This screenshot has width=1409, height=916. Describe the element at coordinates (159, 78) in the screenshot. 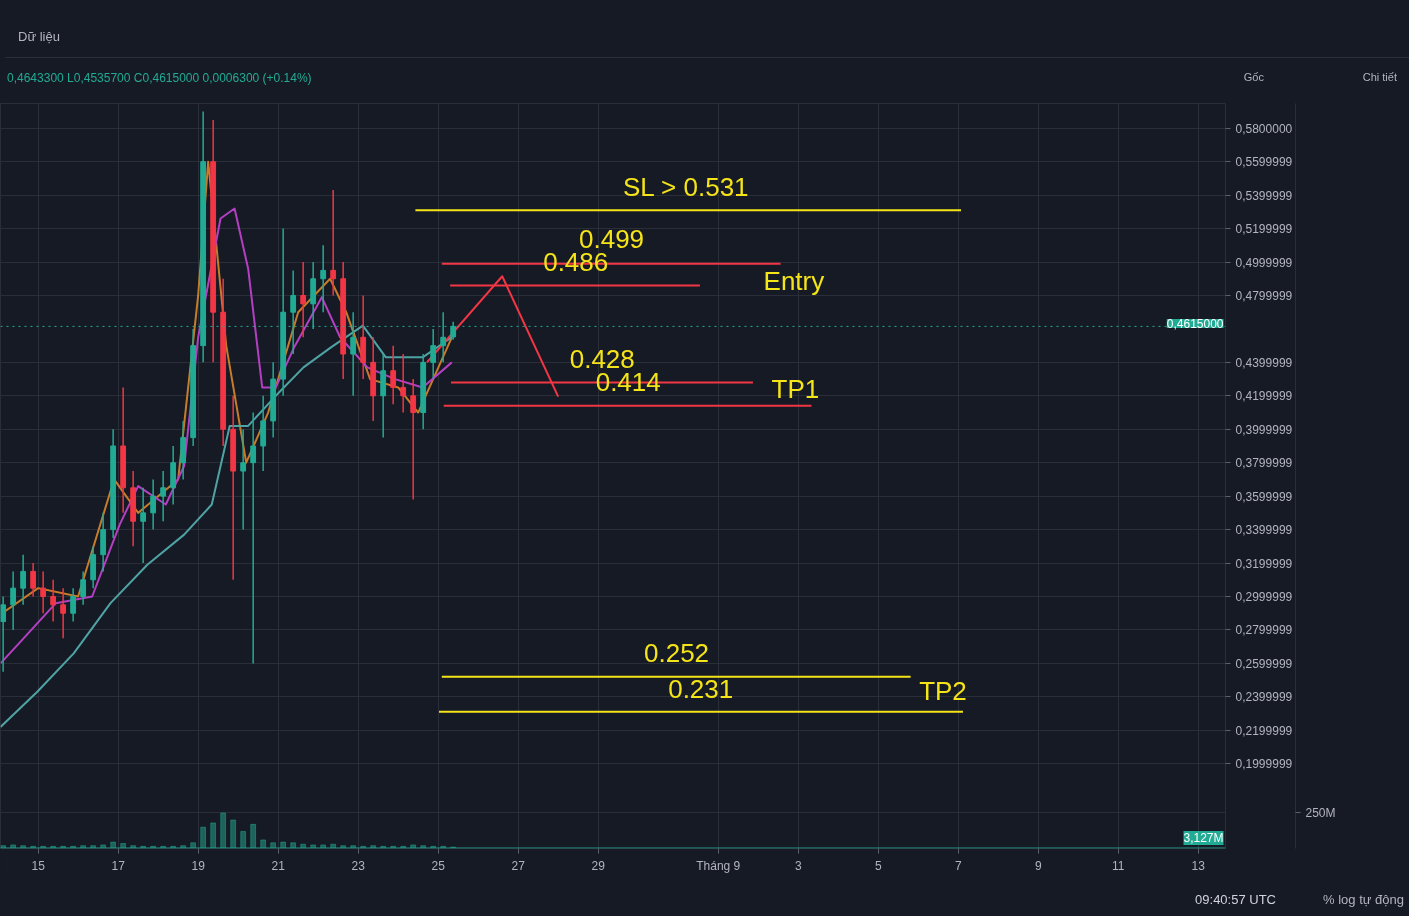

I see `text: 0,4643300 L0,4535700 C0,4615000 0,0006300 (+0.14%)` at that location.